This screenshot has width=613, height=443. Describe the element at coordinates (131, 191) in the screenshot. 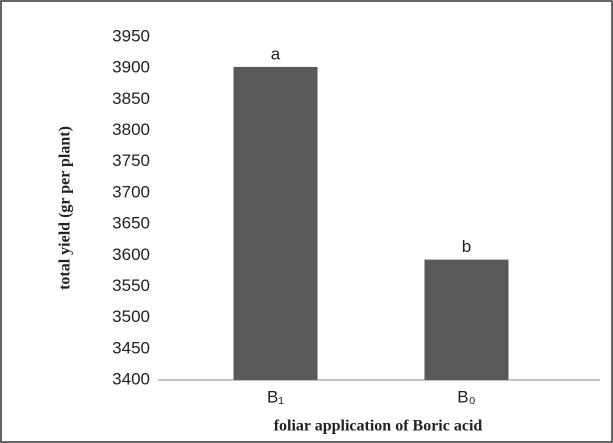

I see `y-tick-label: 3700` at that location.